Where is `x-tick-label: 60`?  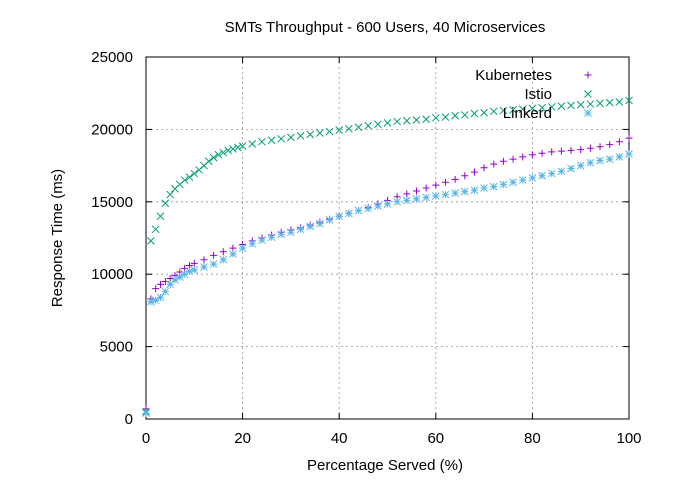 x-tick-label: 60 is located at coordinates (435, 438).